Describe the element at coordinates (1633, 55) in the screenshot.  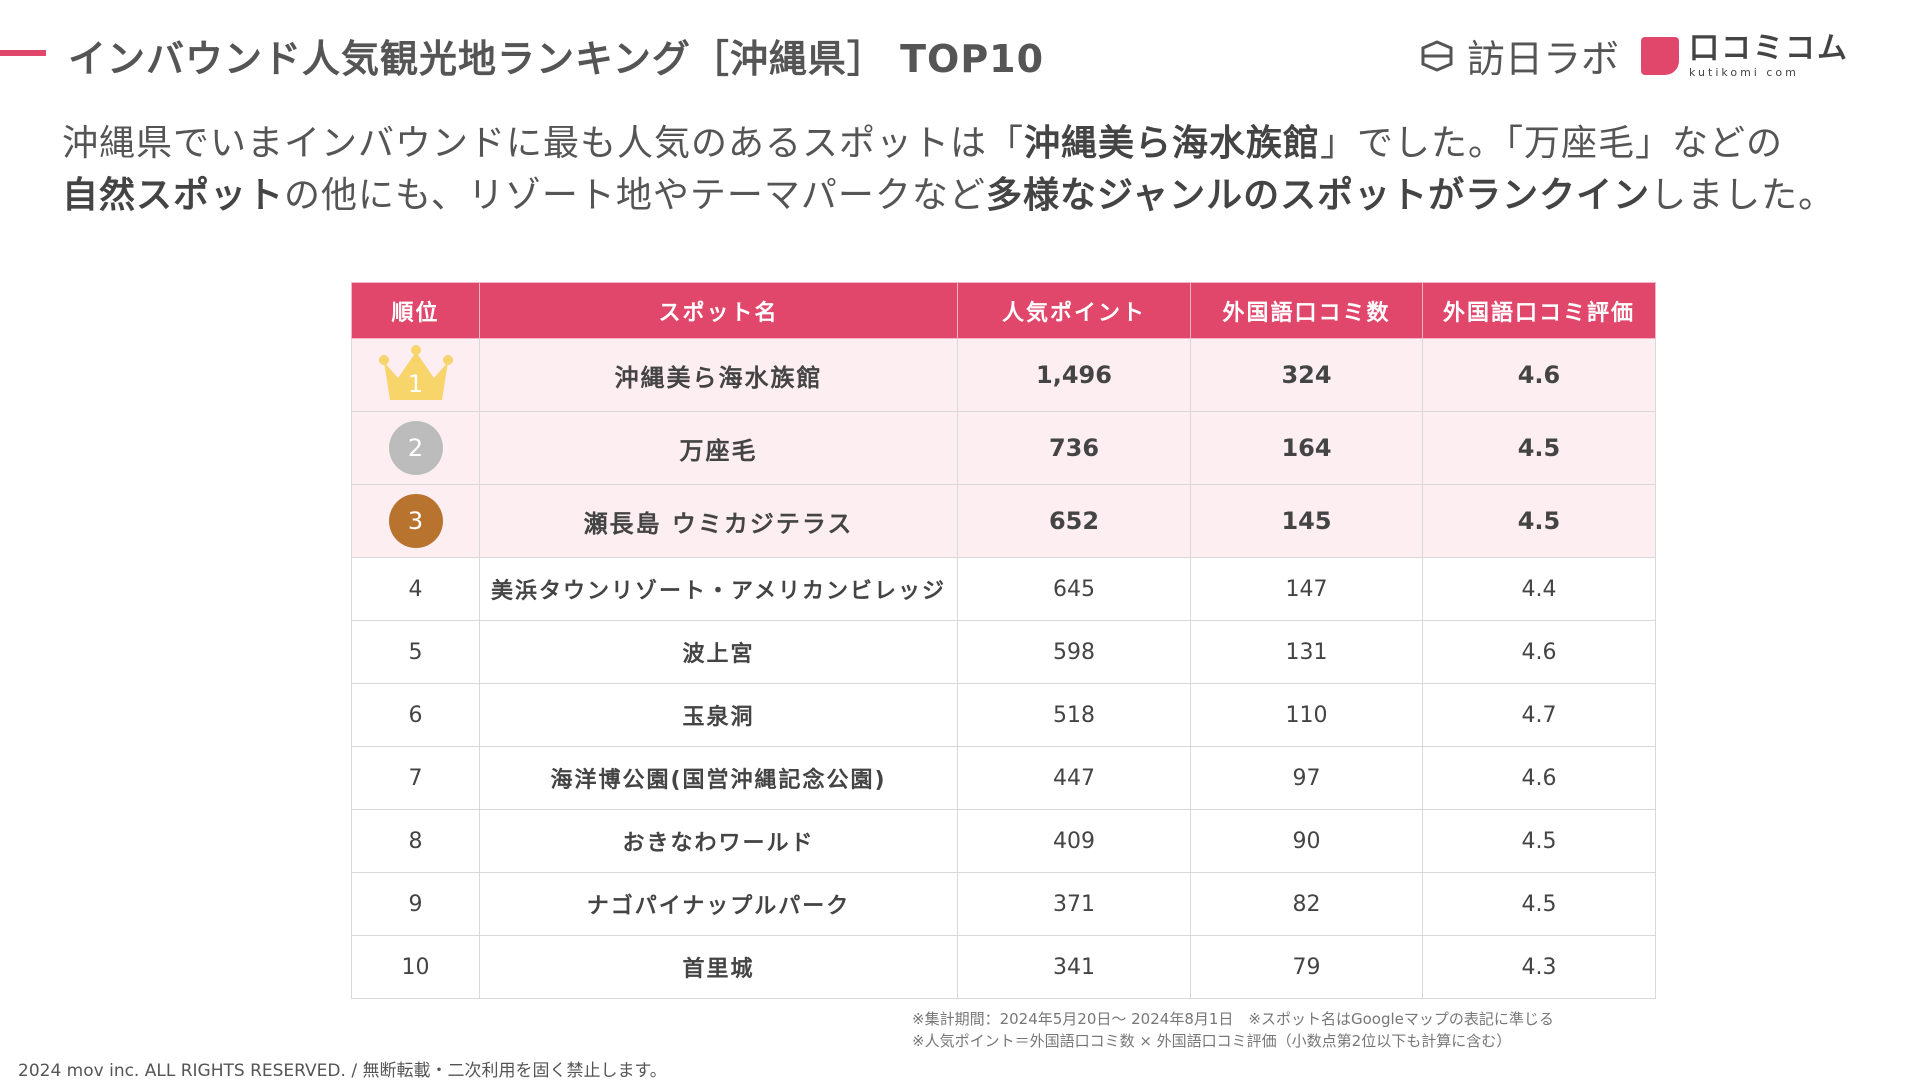
I see `logo-group: 訪日ラボ 口コミコム kutikomi com` at that location.